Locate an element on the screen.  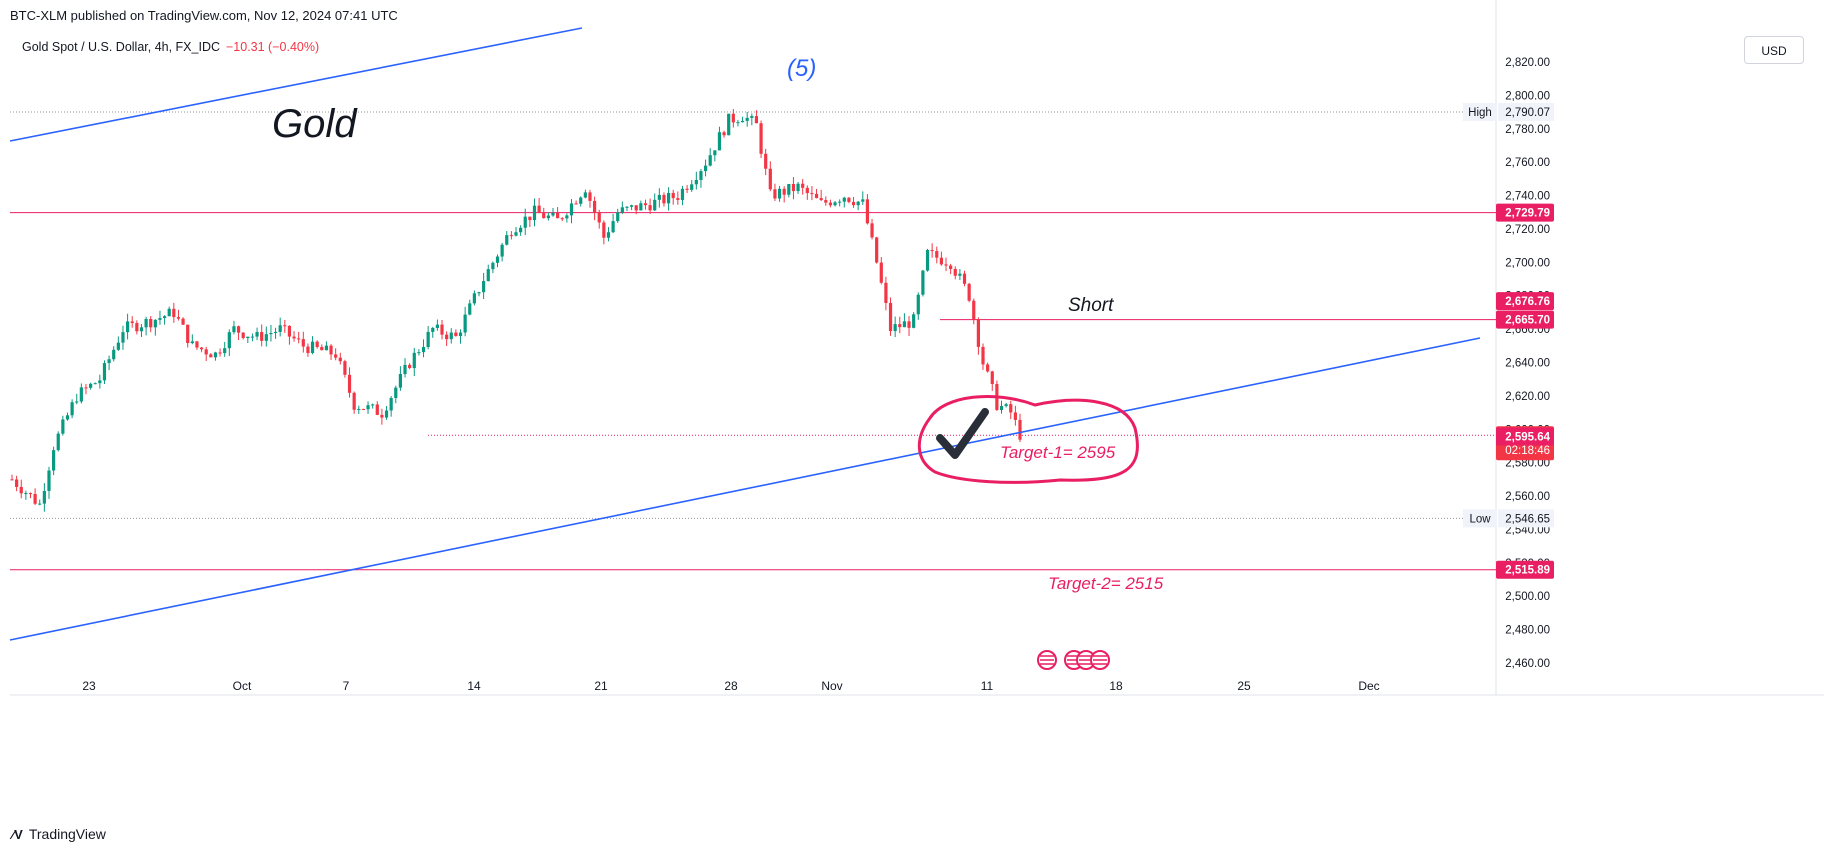
time-tick-label: 7 is located at coordinates (346, 686).